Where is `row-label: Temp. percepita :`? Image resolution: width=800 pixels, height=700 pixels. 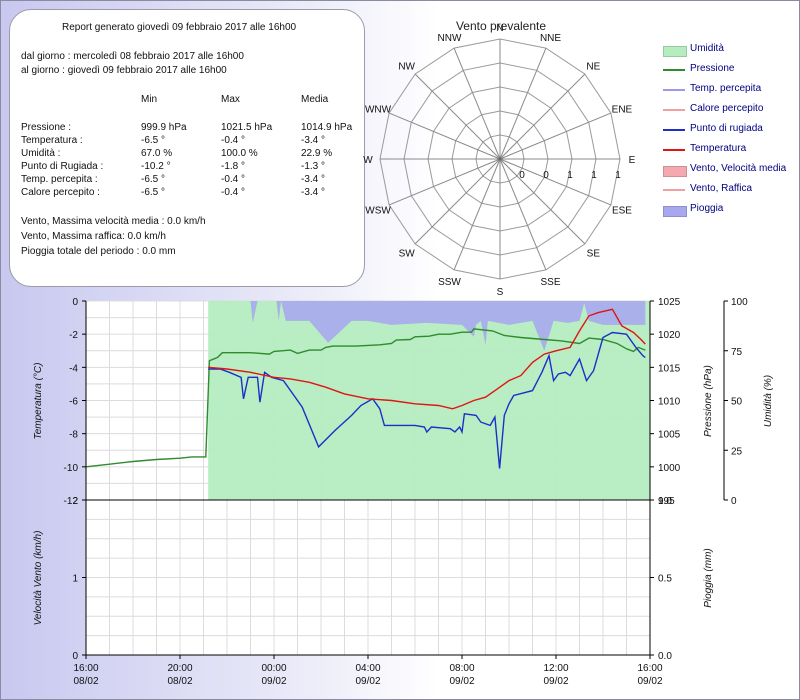 row-label: Temp. percepita : is located at coordinates (59, 179).